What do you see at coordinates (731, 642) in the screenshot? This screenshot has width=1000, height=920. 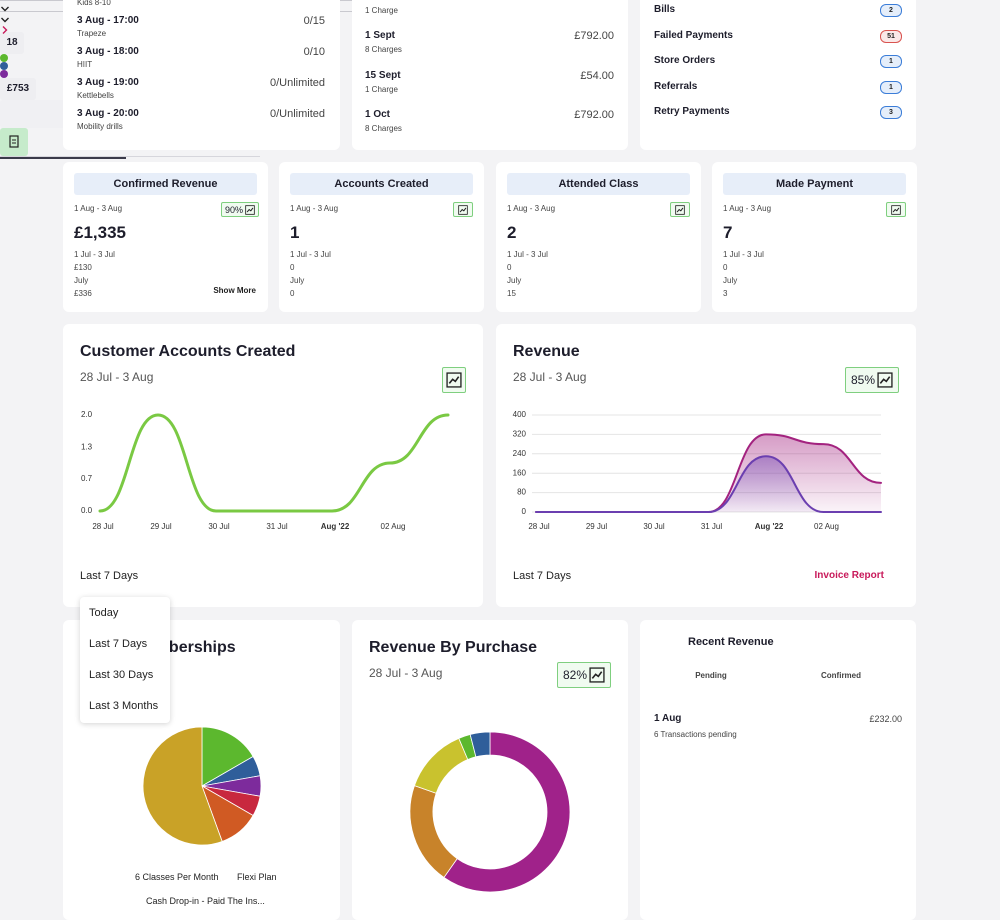 I see `card-title: Recent Revenue` at bounding box center [731, 642].